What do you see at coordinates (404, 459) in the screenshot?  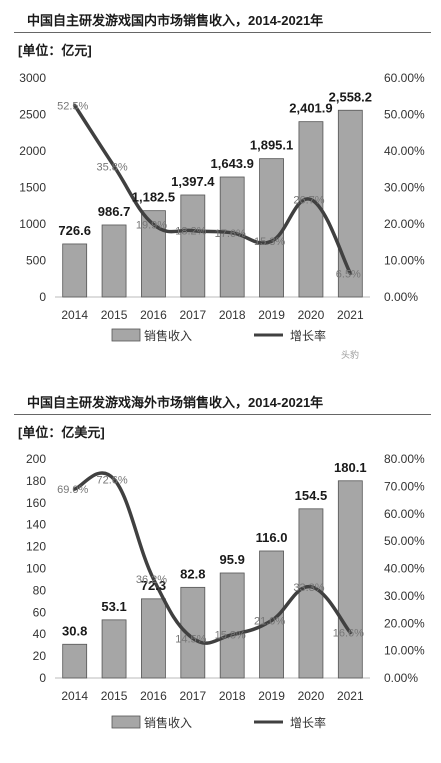 I see `y2-tick-label: 80.00%` at bounding box center [404, 459].